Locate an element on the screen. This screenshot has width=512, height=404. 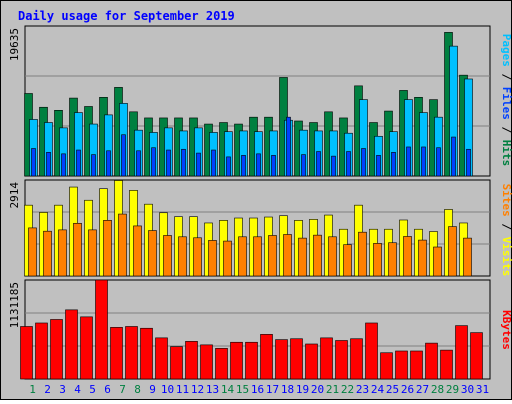
x-tick-label: 18 is located at coordinates (287, 389).